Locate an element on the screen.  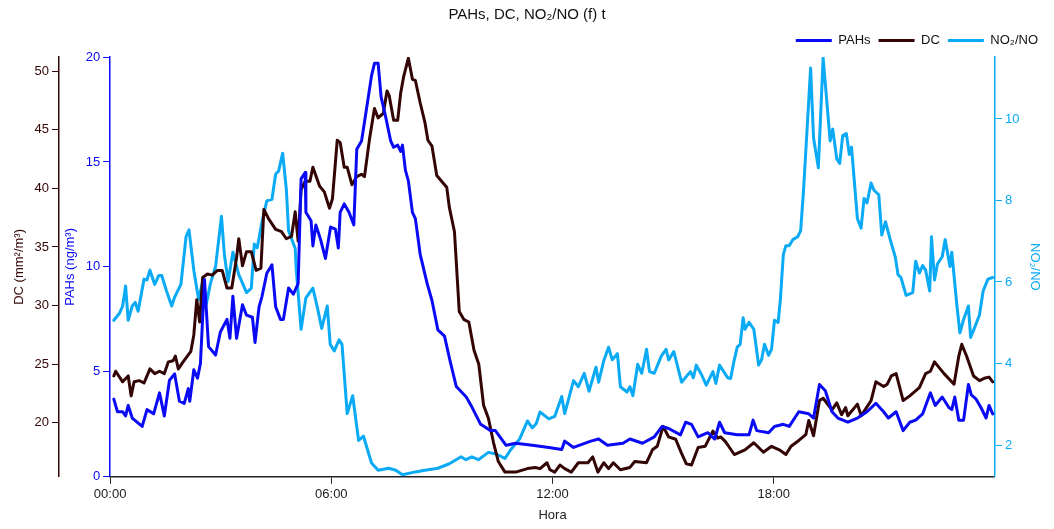
y3-tick-label: 6 is located at coordinates (1008, 281).